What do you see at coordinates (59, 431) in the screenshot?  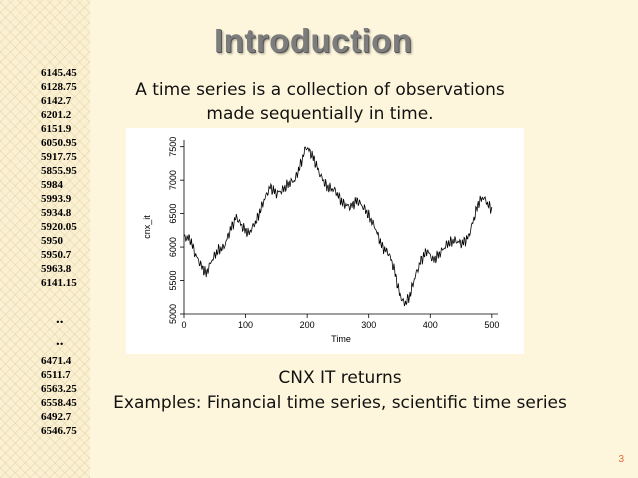 I see `price-value: 6546.75` at bounding box center [59, 431].